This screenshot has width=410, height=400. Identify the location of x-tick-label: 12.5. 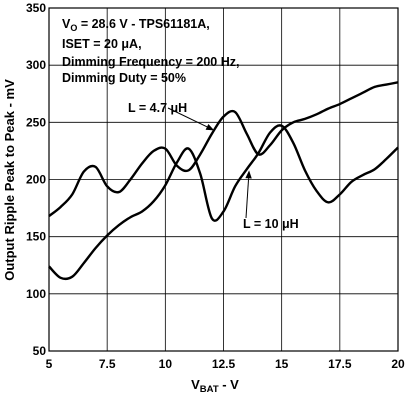
(224, 364).